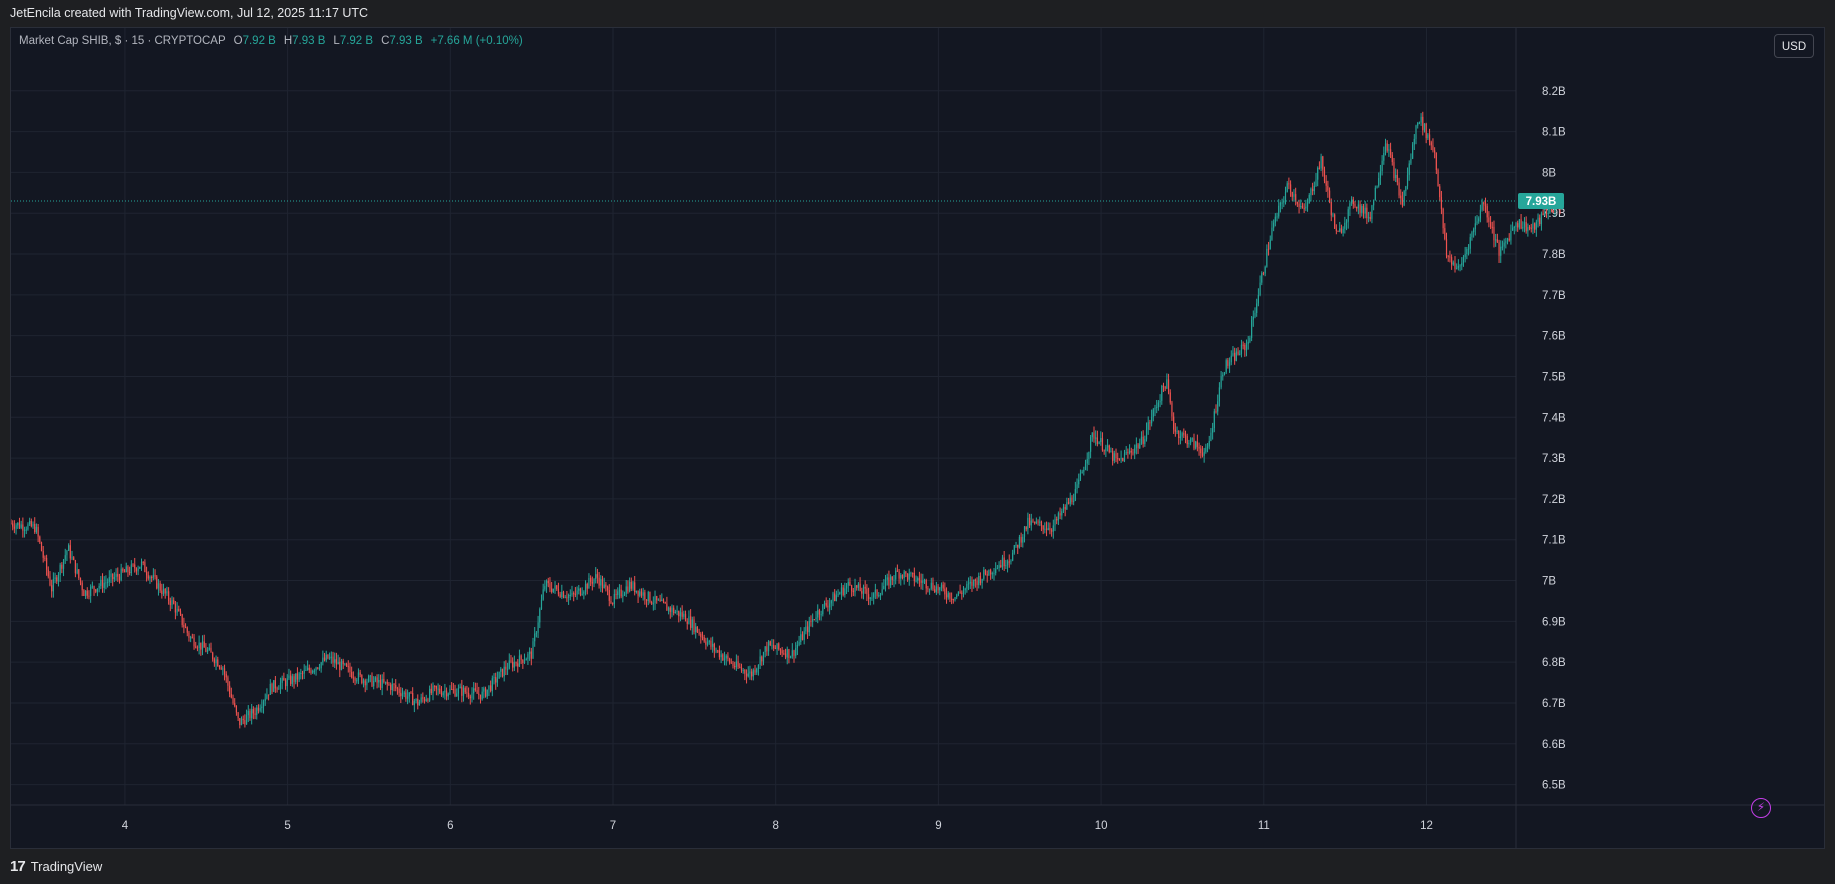 Image resolution: width=1835 pixels, height=884 pixels. Describe the element at coordinates (18, 866) in the screenshot. I see `tradingview-logo-icon: 17` at that location.